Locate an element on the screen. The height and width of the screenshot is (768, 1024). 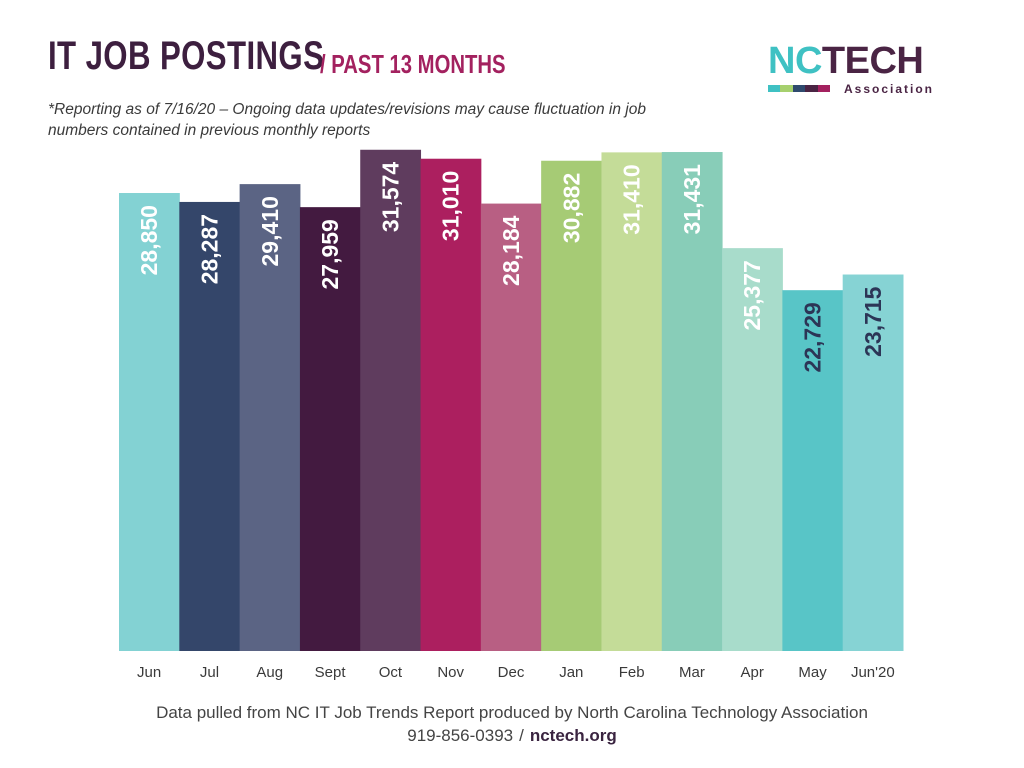
x-tick-label: Jun'20 is located at coordinates (873, 672).